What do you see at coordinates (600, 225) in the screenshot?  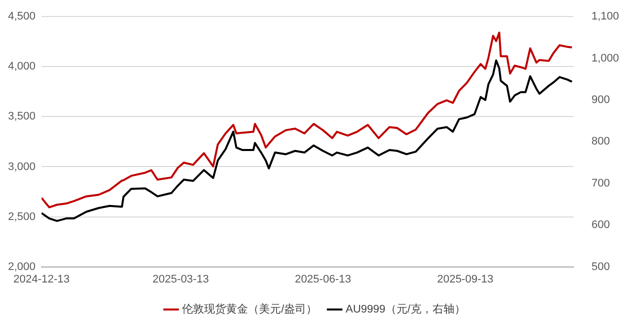 I see `y2-tick-label: 600` at bounding box center [600, 225].